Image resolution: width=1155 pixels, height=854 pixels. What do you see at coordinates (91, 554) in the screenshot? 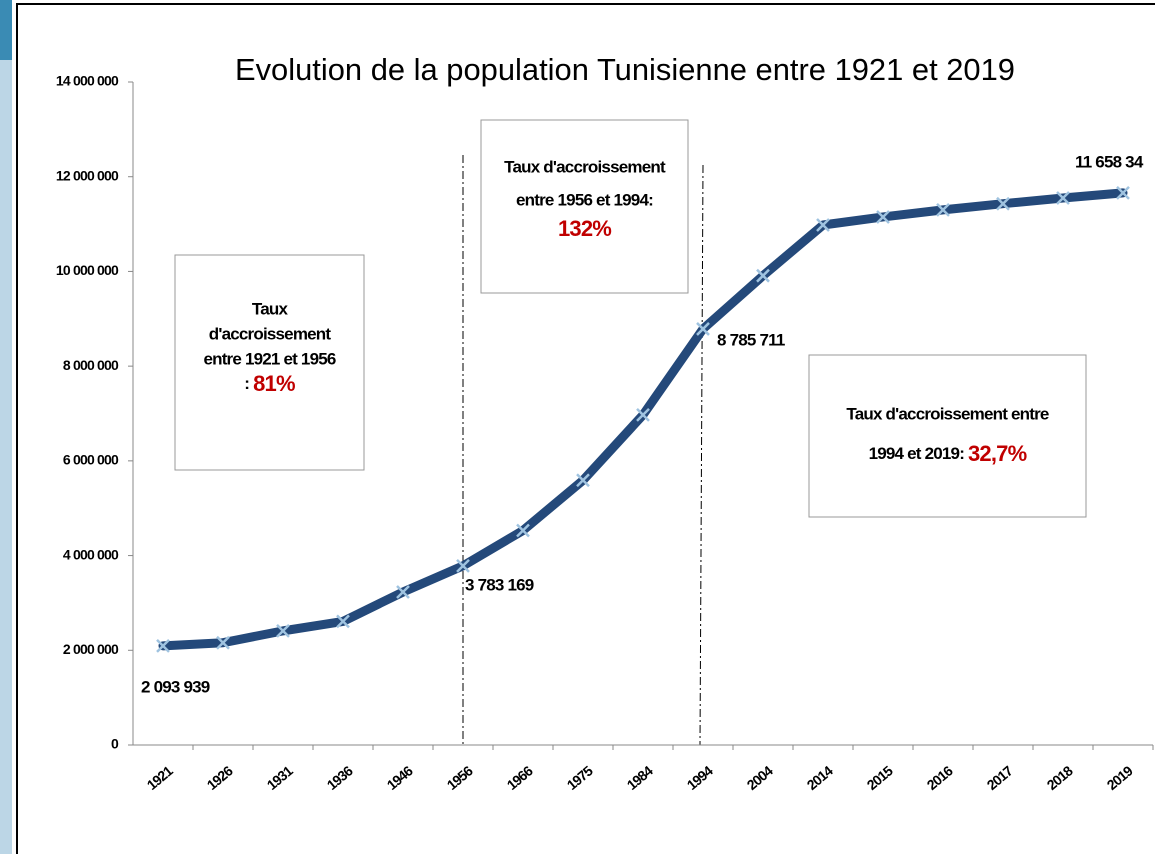
I see `y-tick-label: 4 000 000` at bounding box center [91, 554].